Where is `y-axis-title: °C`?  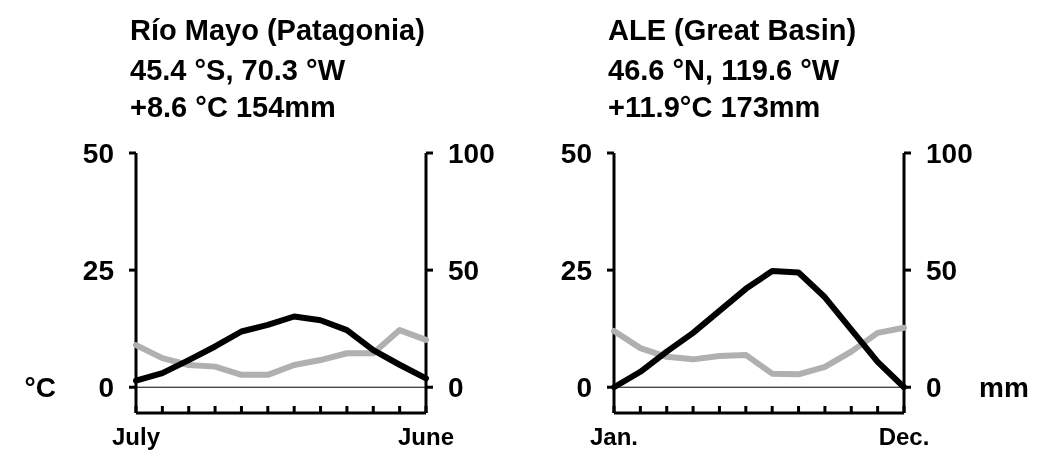
y-axis-title: °C is located at coordinates (40, 388).